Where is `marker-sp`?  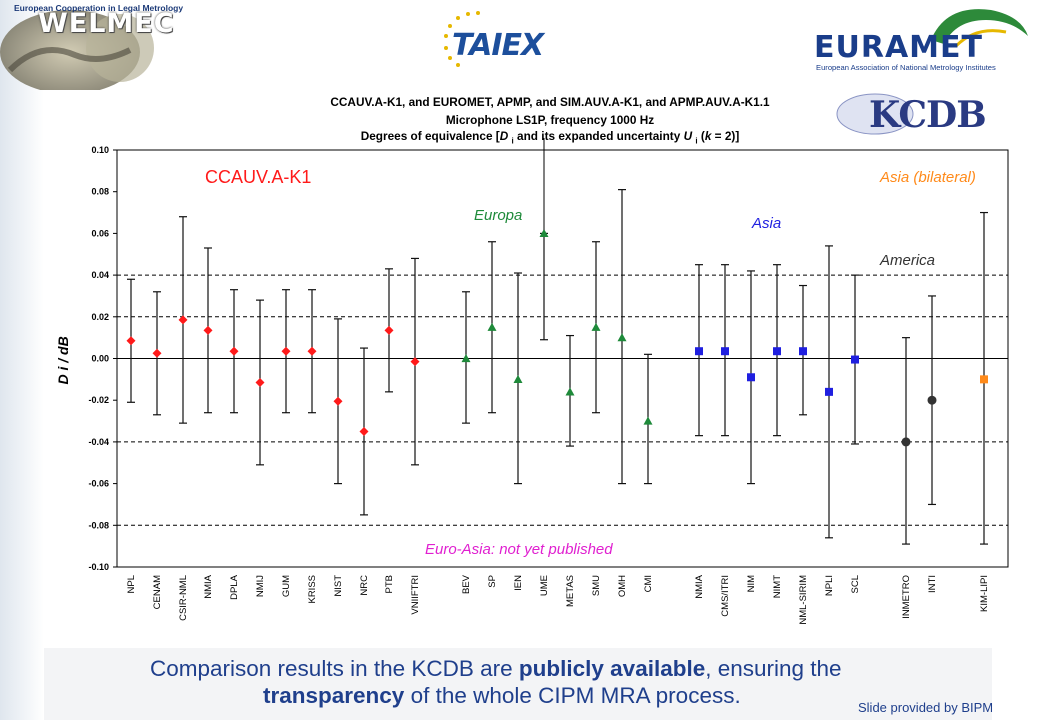 marker-sp is located at coordinates (492, 327).